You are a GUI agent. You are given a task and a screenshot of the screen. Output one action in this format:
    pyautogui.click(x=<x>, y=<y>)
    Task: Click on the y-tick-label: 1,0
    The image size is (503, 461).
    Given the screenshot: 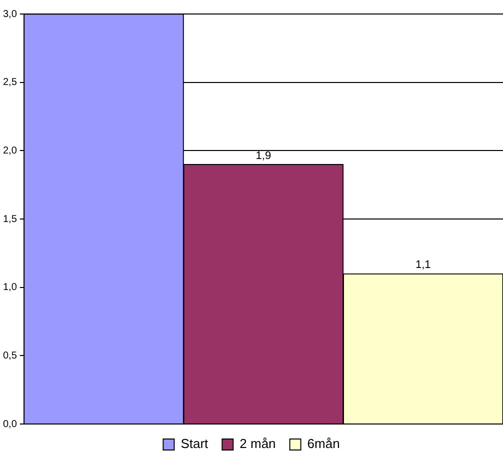 What is the action you would take?
    pyautogui.click(x=10, y=288)
    